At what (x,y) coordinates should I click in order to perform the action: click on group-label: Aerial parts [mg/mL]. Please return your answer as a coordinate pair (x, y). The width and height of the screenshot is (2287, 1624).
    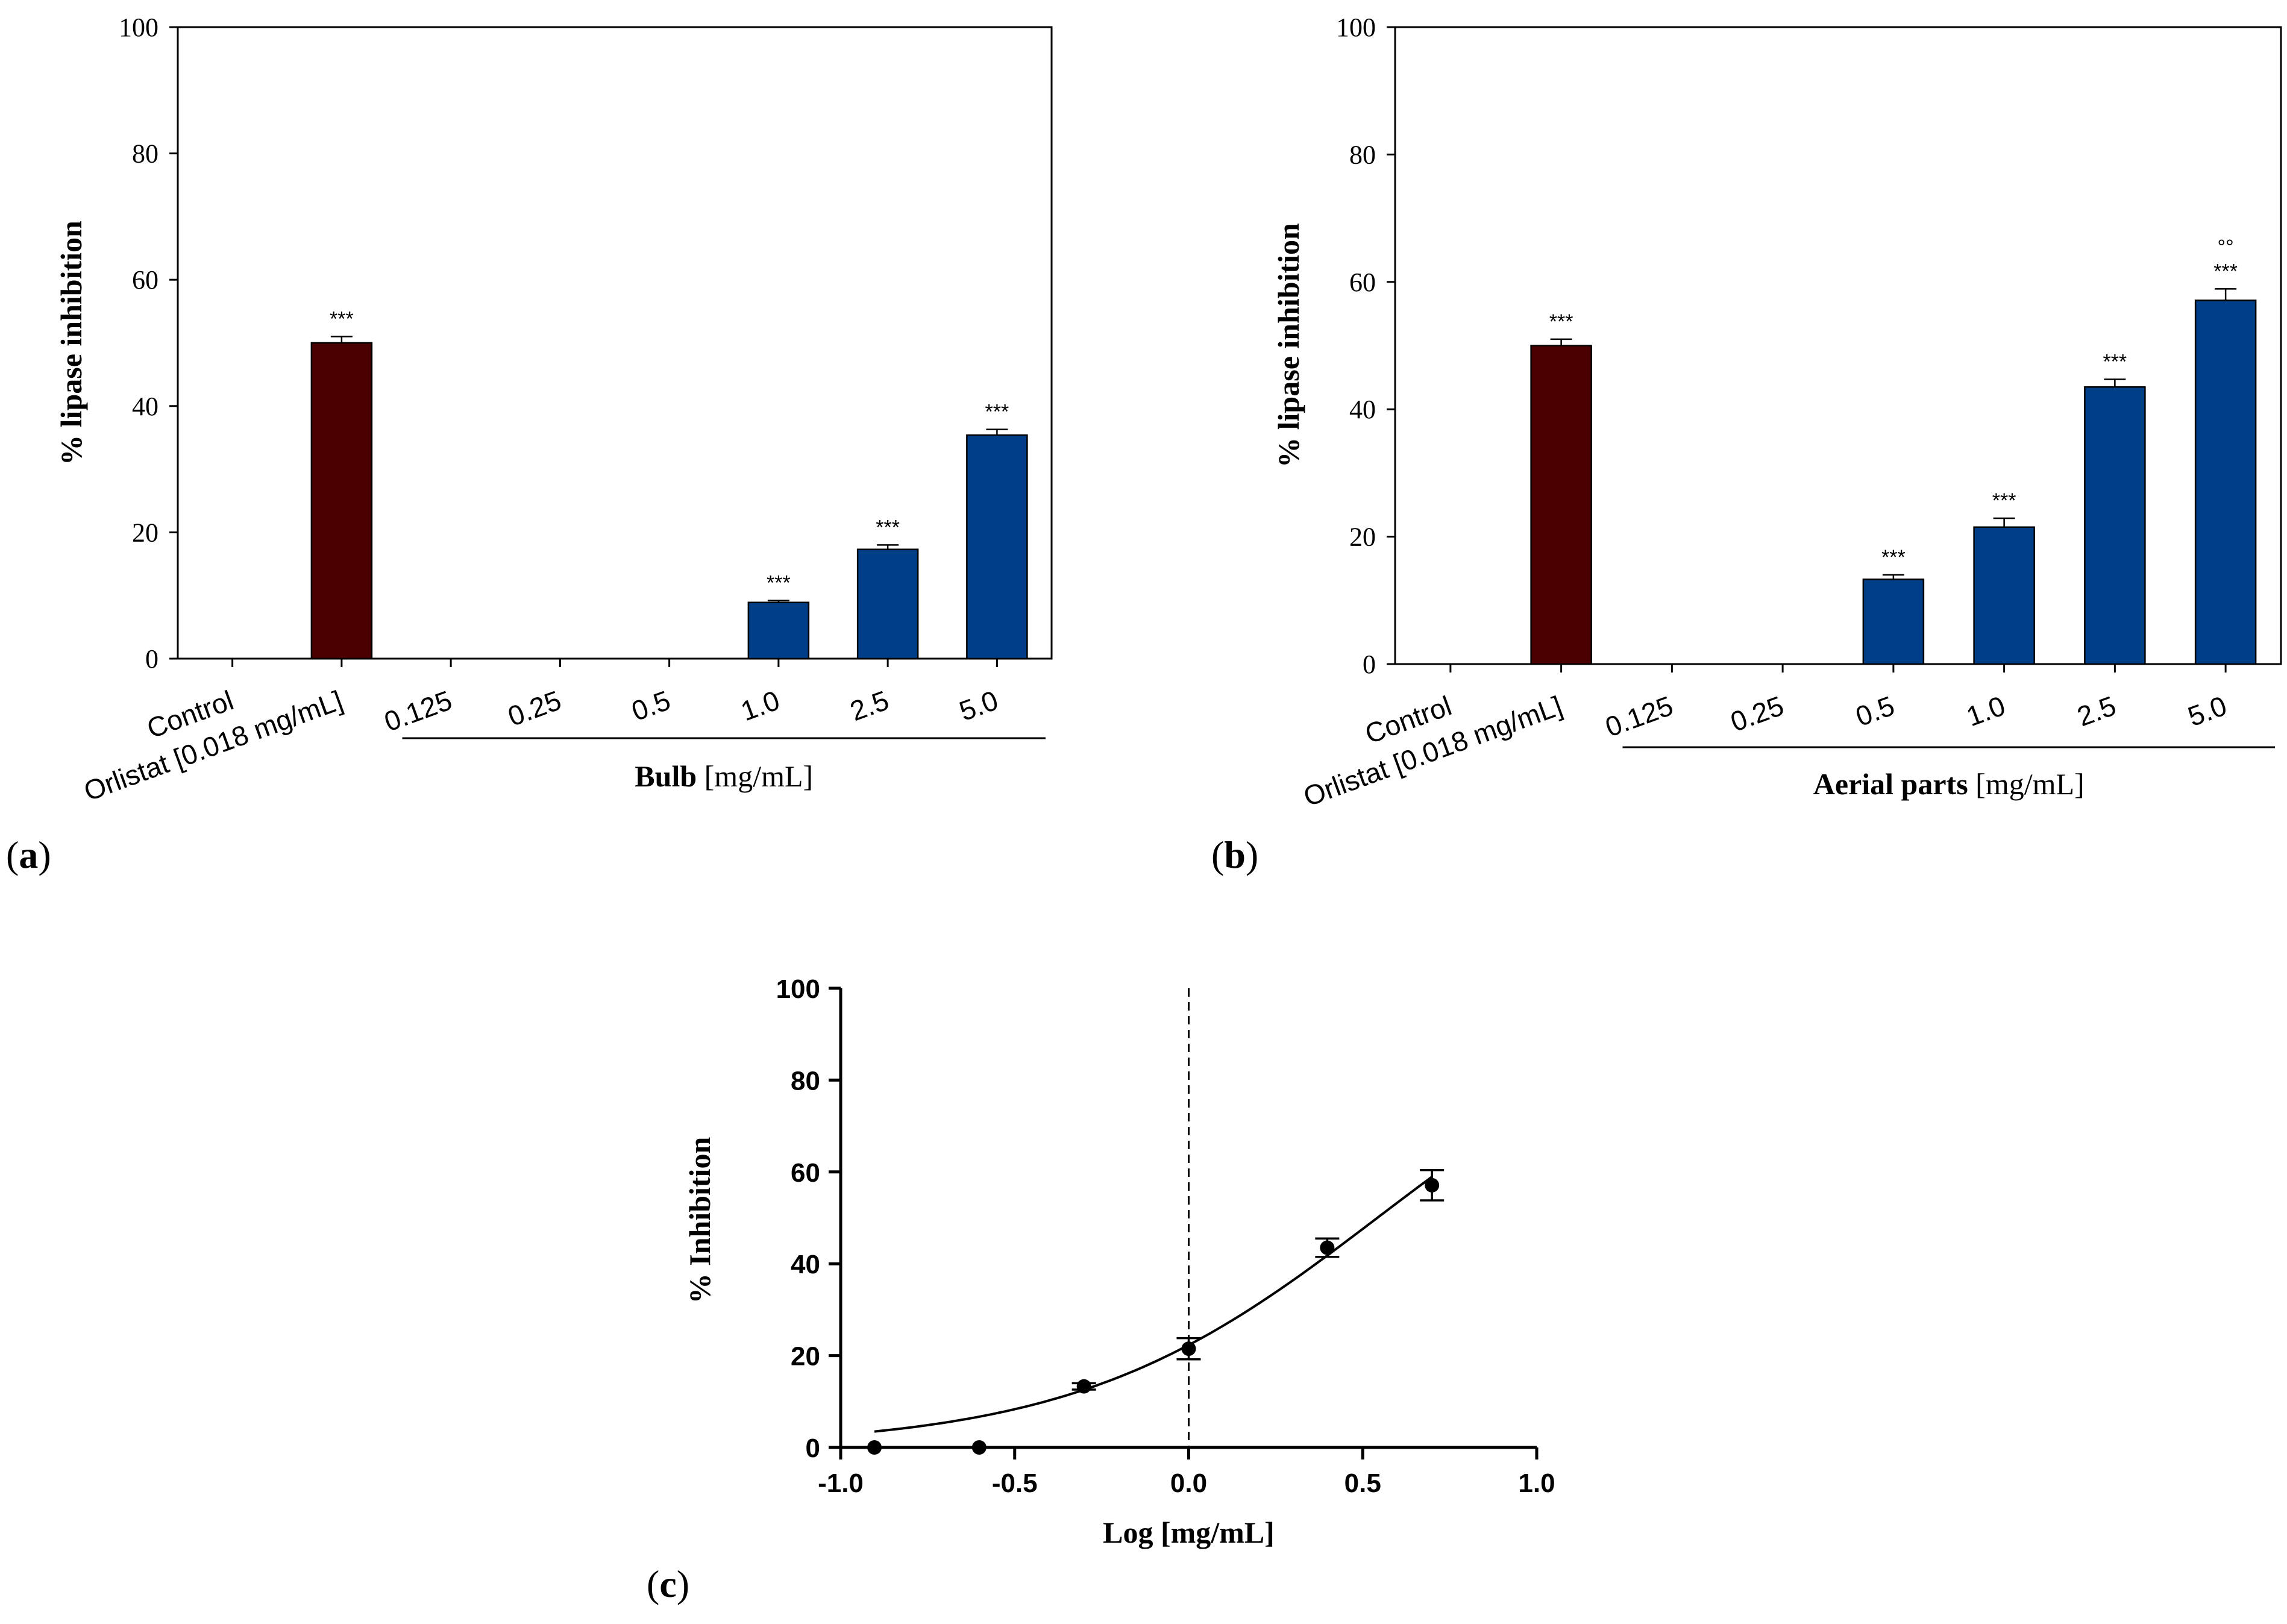
    Looking at the image, I should click on (1949, 784).